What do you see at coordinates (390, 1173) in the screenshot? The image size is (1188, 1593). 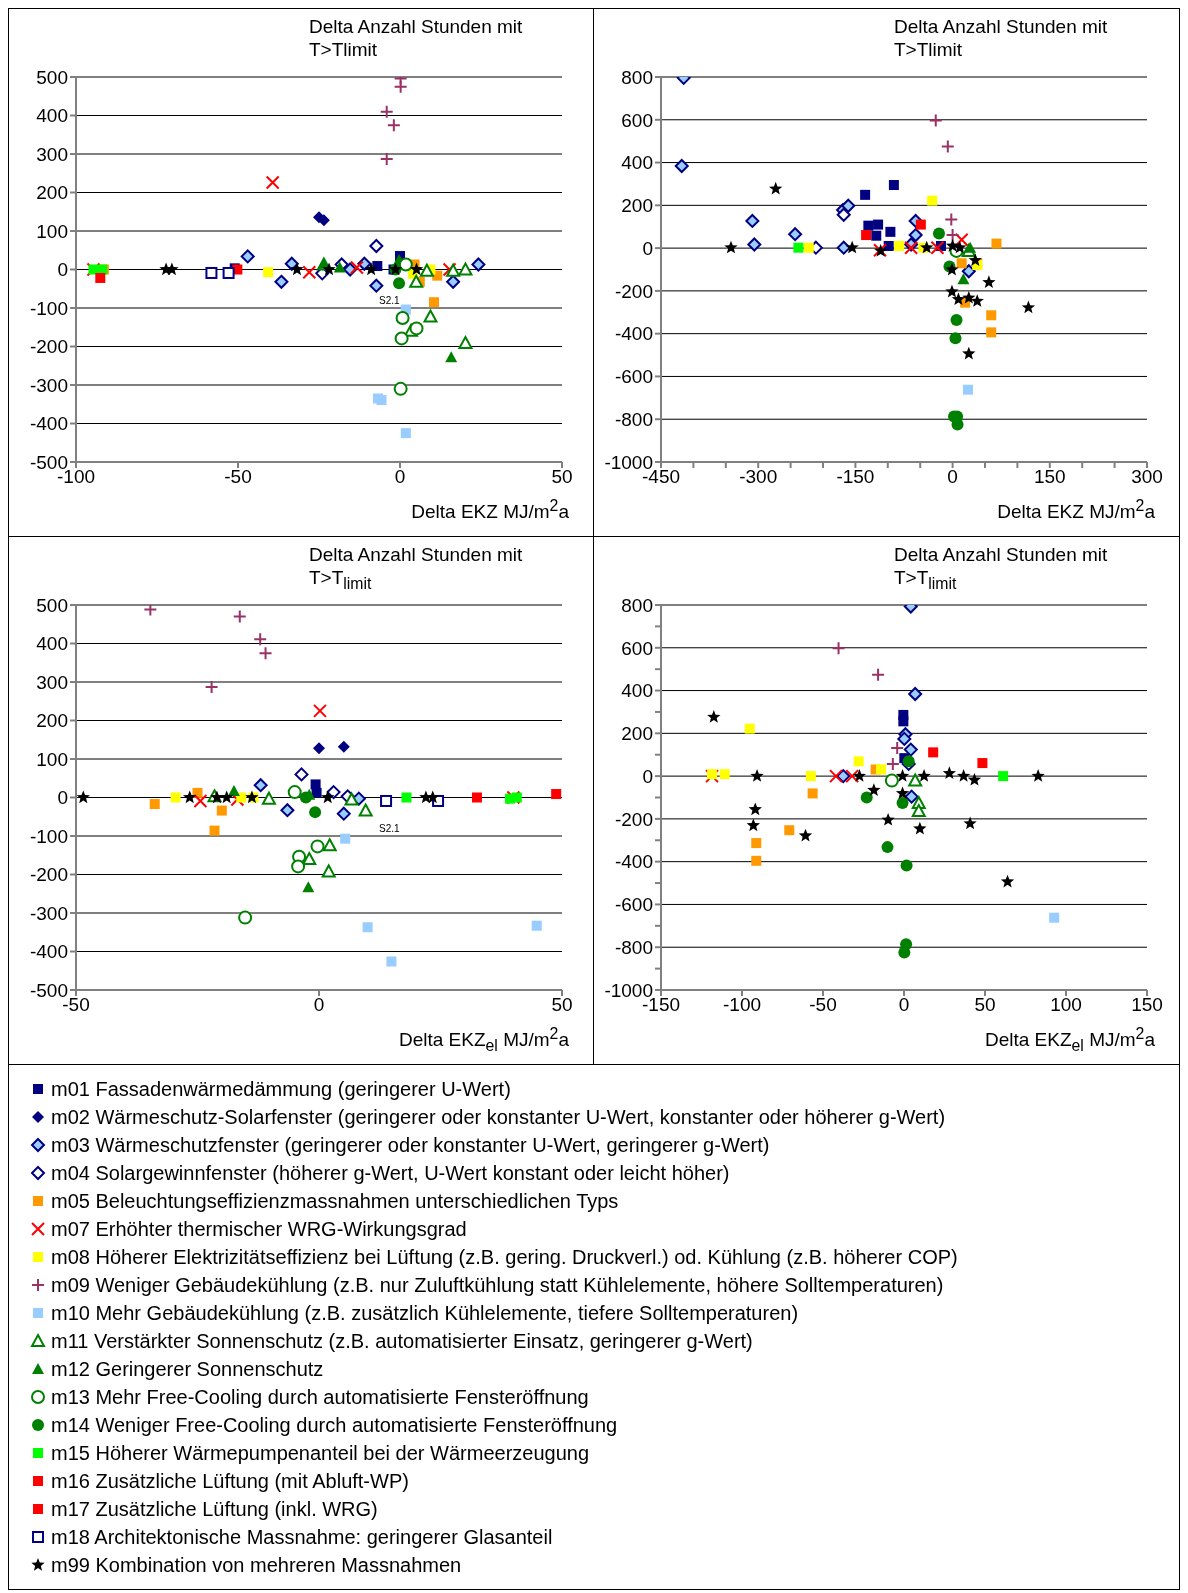 I see `legend-label: m04 Solargewinnfenster (höherer g-Wert, U-Wert konstant oder leicht höher)` at bounding box center [390, 1173].